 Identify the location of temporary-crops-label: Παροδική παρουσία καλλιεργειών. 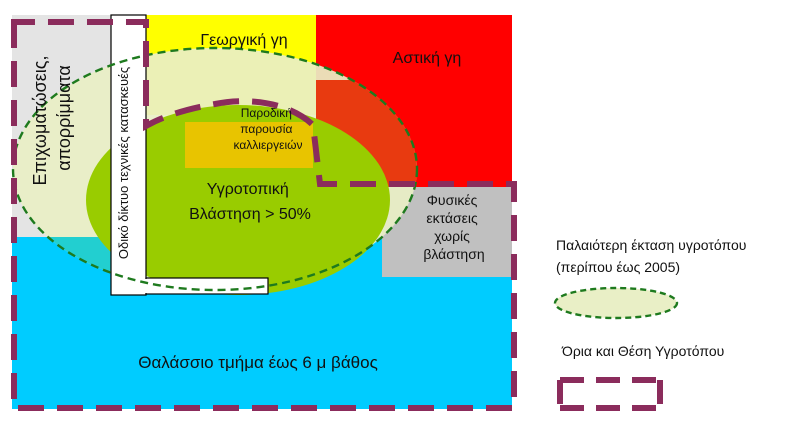
(267, 129).